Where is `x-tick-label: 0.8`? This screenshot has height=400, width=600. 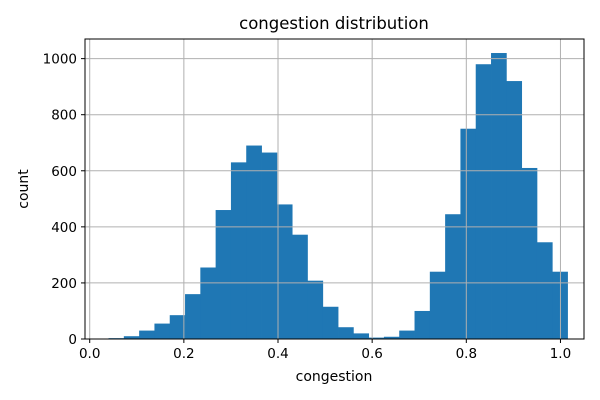
x-tick-label: 0.8 is located at coordinates (466, 354).